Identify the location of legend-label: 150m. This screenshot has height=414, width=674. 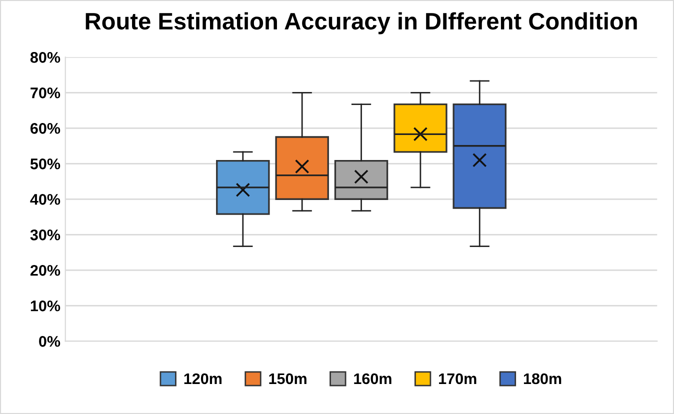
(287, 378).